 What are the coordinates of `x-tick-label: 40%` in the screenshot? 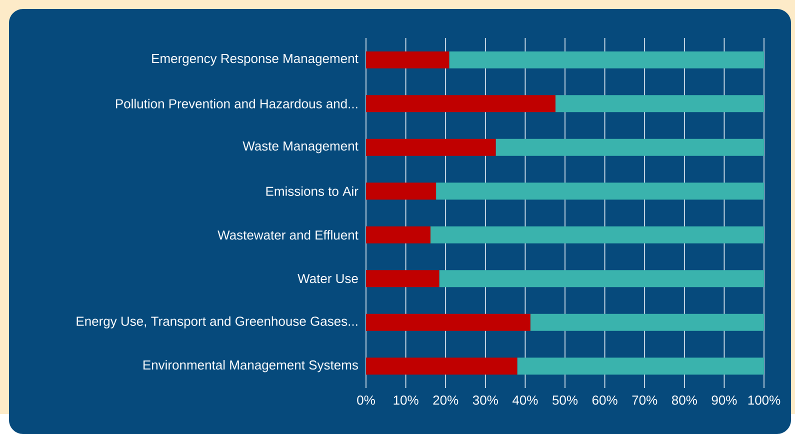 It's located at (525, 400).